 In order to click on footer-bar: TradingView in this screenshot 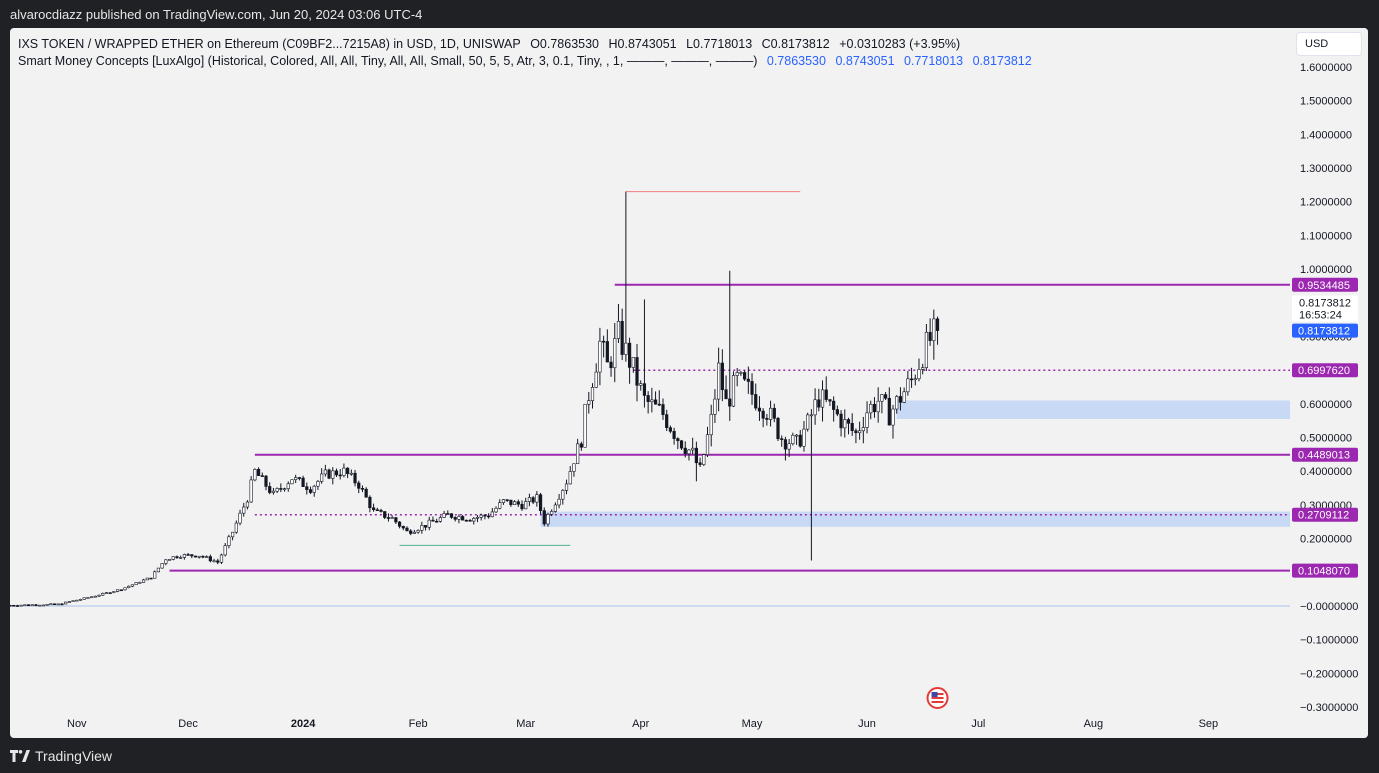, I will do `click(689, 755)`.